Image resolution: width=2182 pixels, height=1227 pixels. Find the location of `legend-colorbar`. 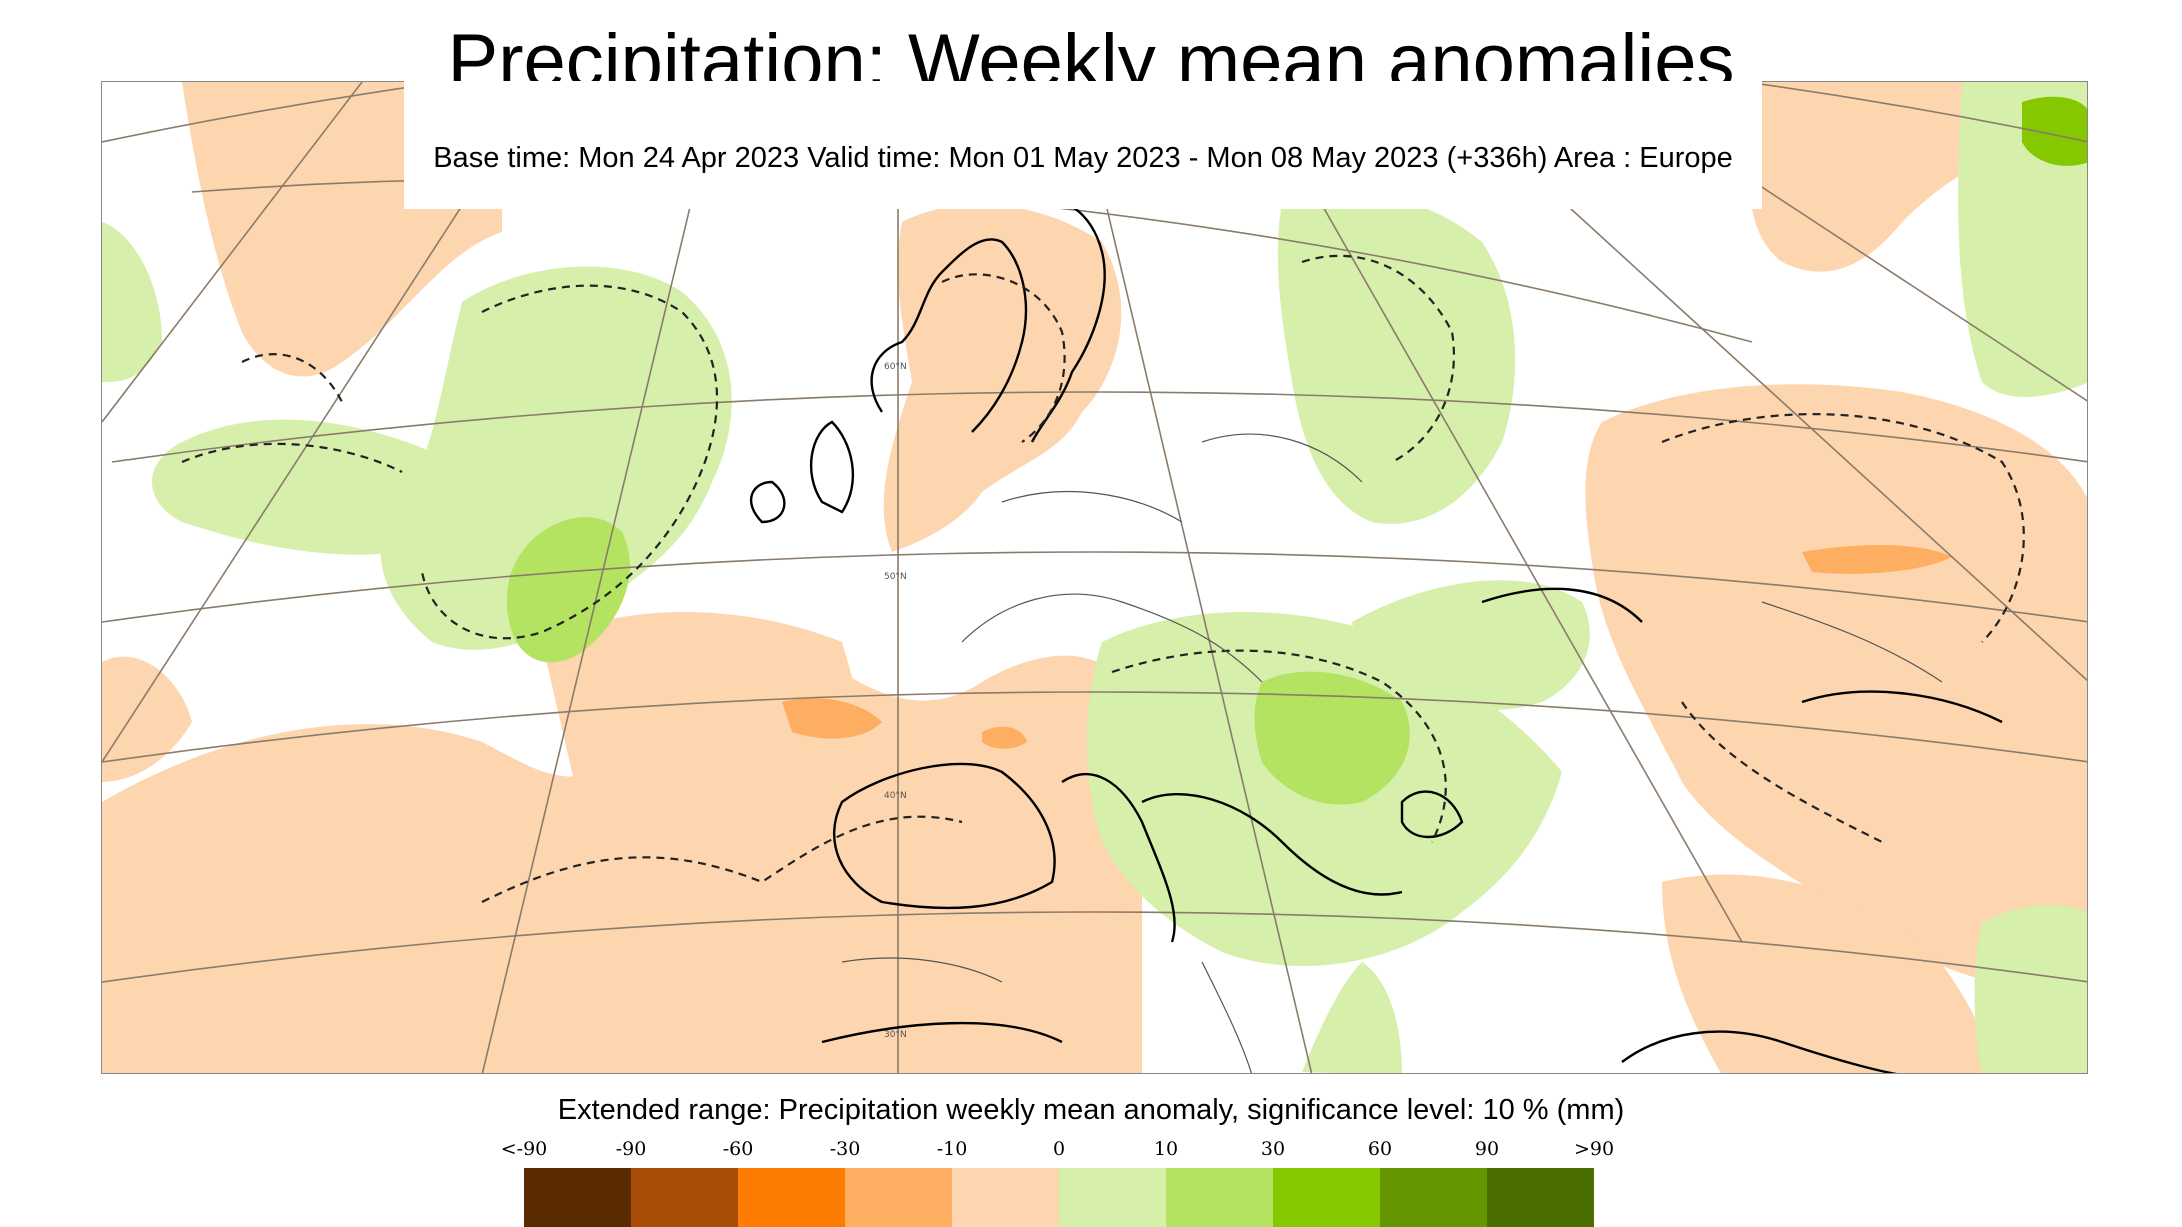

legend-colorbar is located at coordinates (1059, 1197).